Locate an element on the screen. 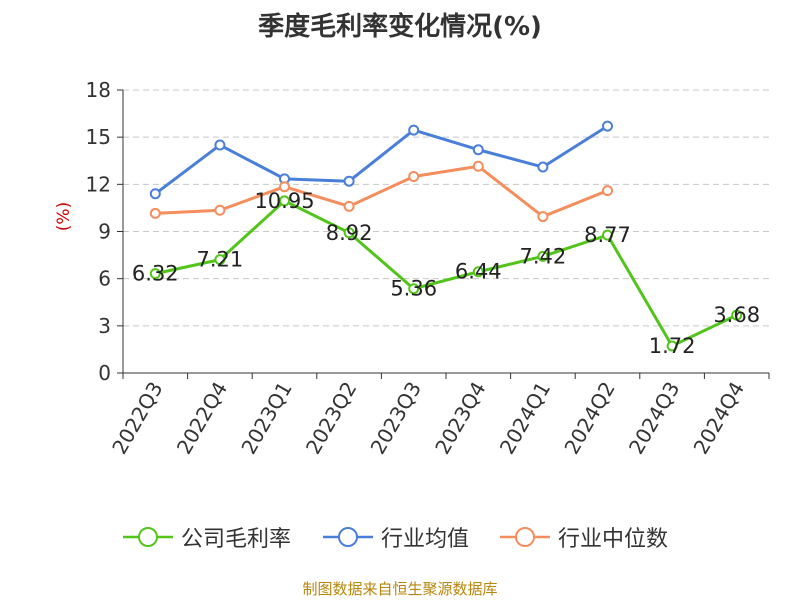 Image resolution: width=800 pixels, height=600 pixels. data-label: 1.72 is located at coordinates (672, 346).